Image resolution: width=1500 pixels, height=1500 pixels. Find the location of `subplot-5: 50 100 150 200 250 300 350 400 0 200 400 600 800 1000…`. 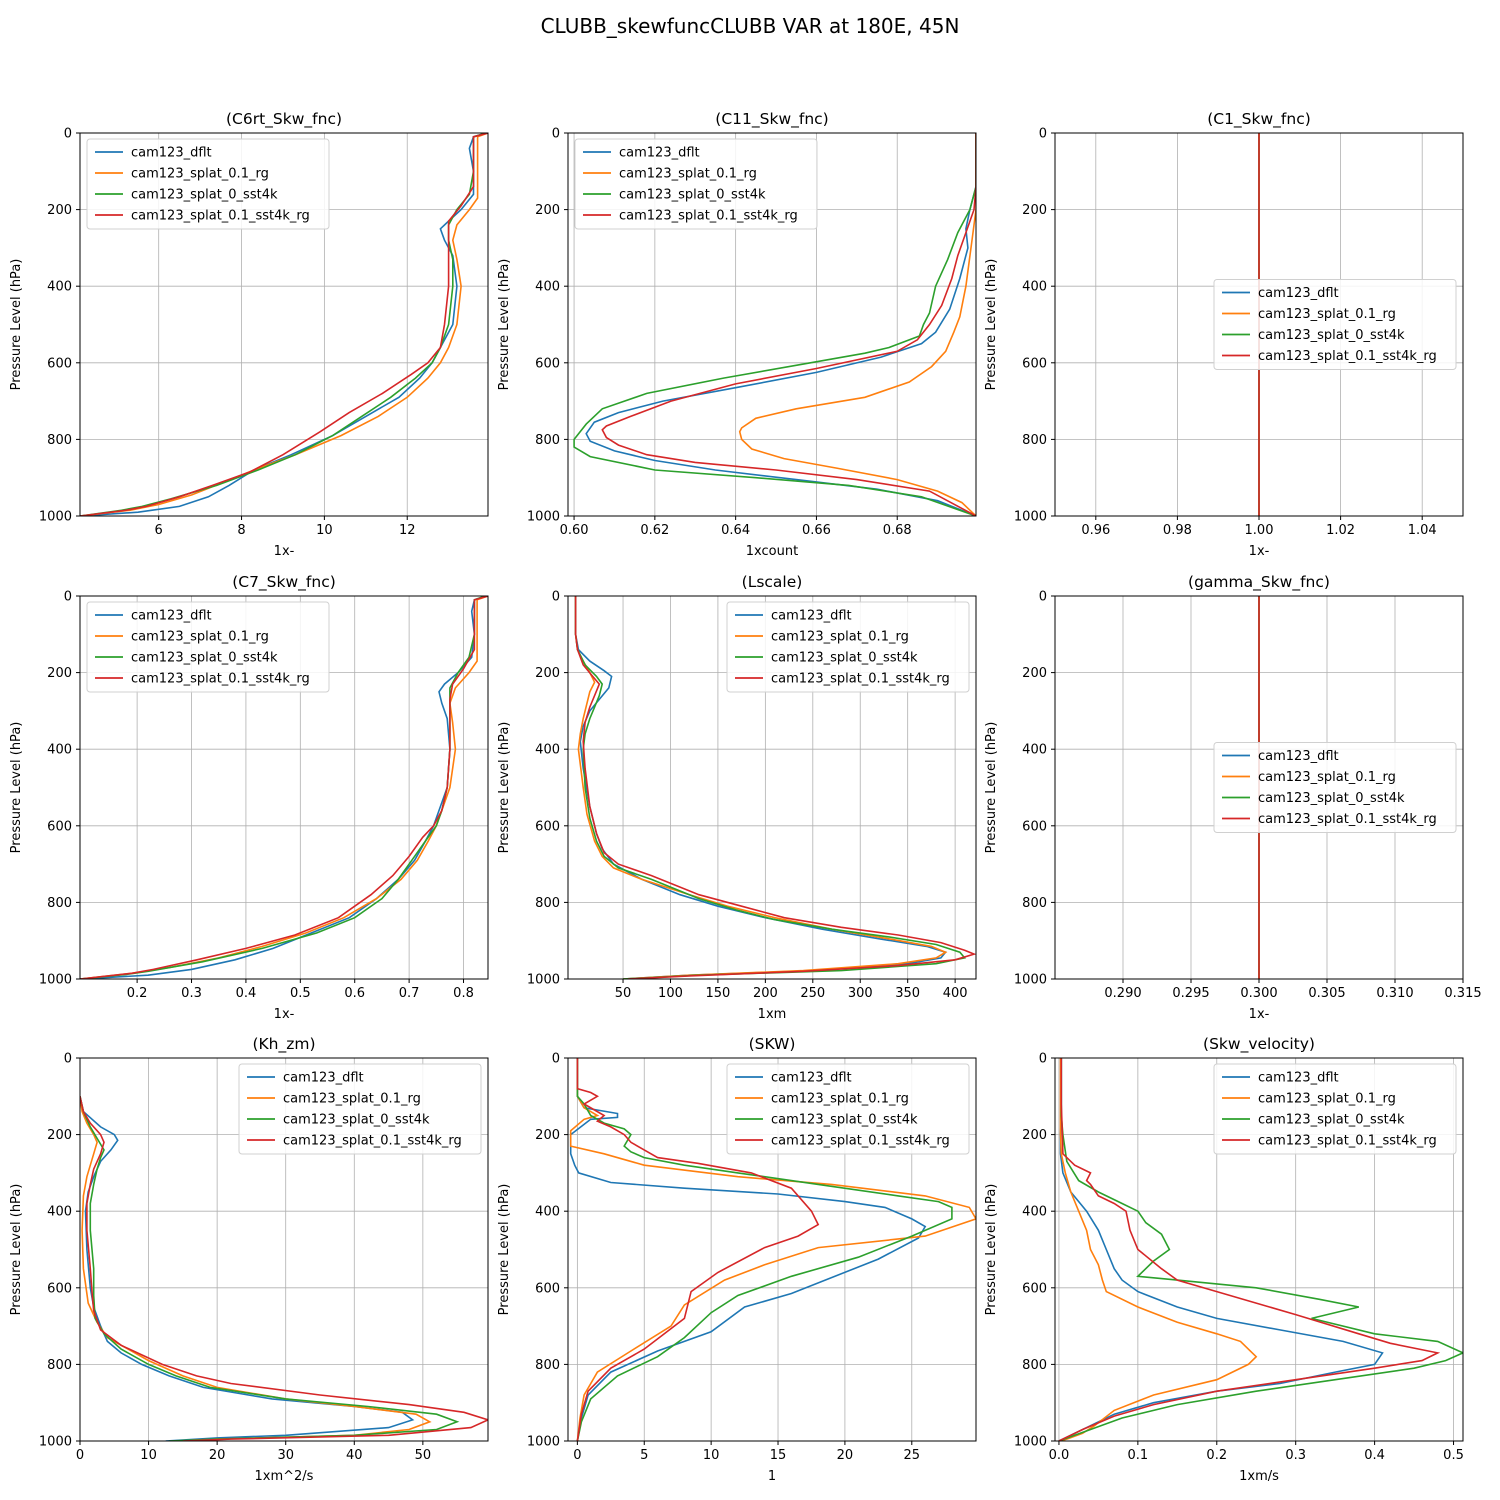

subplot-5: 50 100 150 200 250 300 350 400 0 200 400 600 800 1000… is located at coordinates (737, 797).